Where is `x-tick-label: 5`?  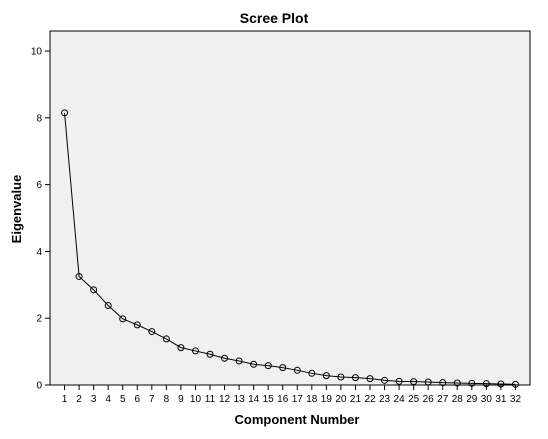 x-tick-label: 5 is located at coordinates (123, 399).